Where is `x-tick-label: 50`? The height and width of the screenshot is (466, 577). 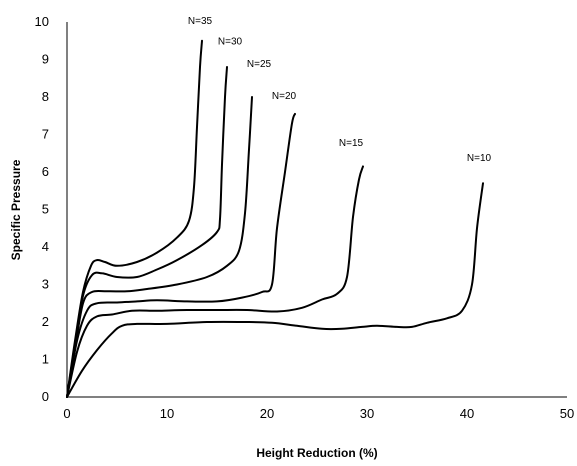
x-tick-label: 50 is located at coordinates (567, 413).